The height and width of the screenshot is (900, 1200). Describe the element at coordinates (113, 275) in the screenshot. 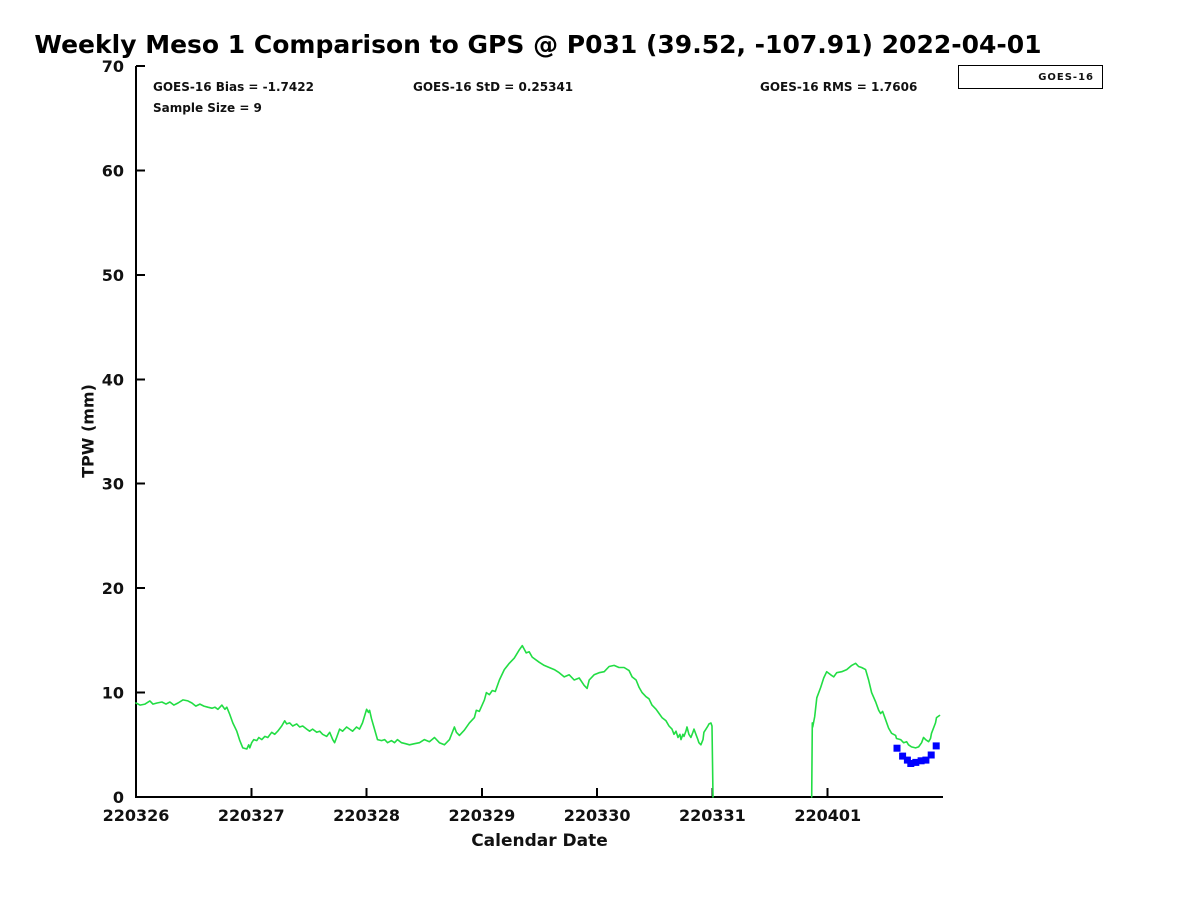

I see `y-tick-label: 50` at that location.